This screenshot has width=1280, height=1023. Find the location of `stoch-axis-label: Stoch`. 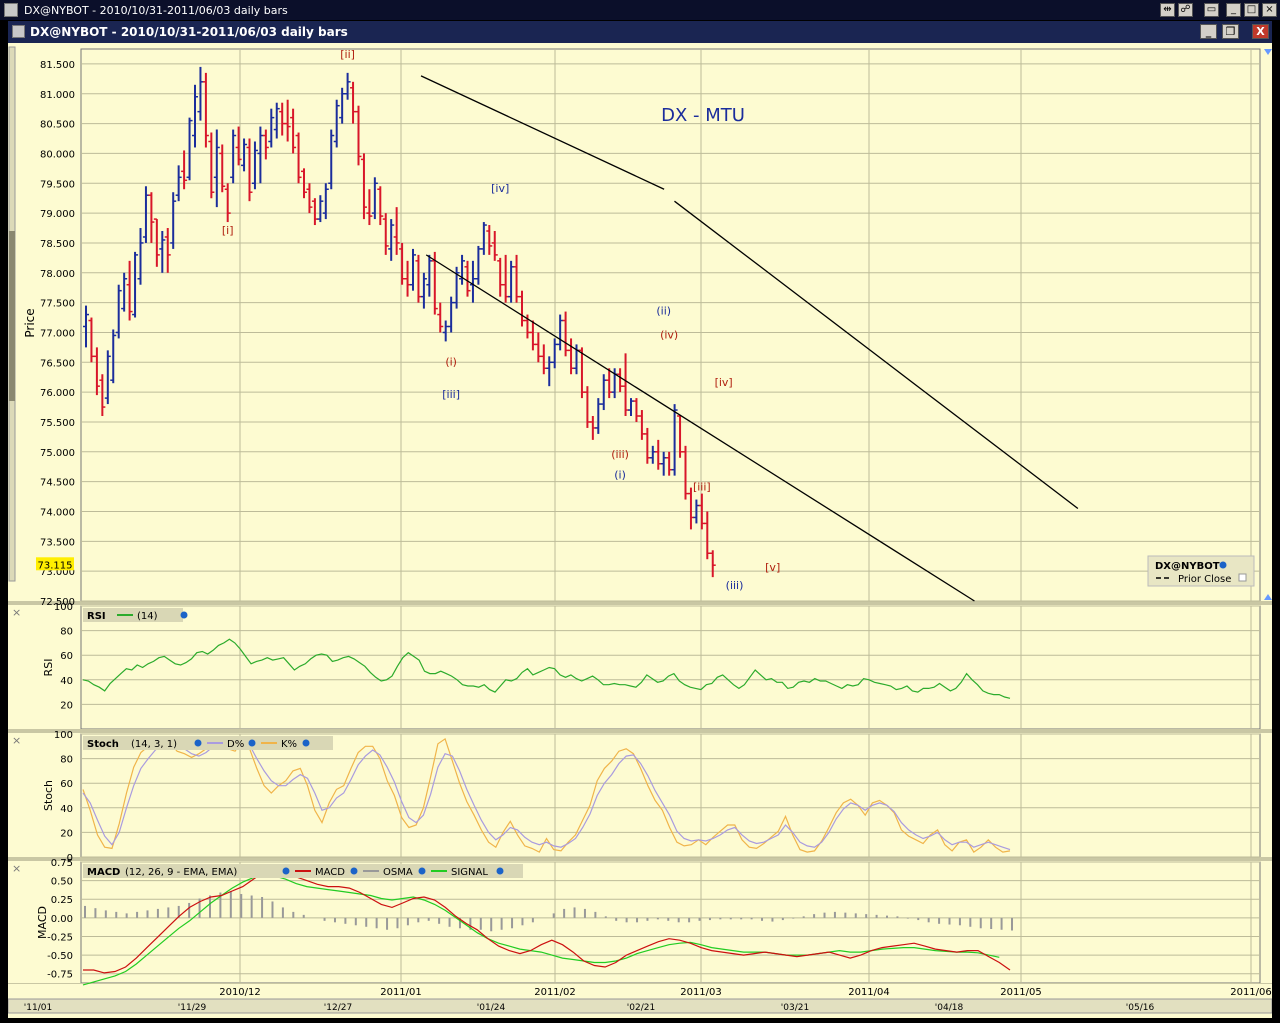

stoch-axis-label: Stoch is located at coordinates (48, 795).